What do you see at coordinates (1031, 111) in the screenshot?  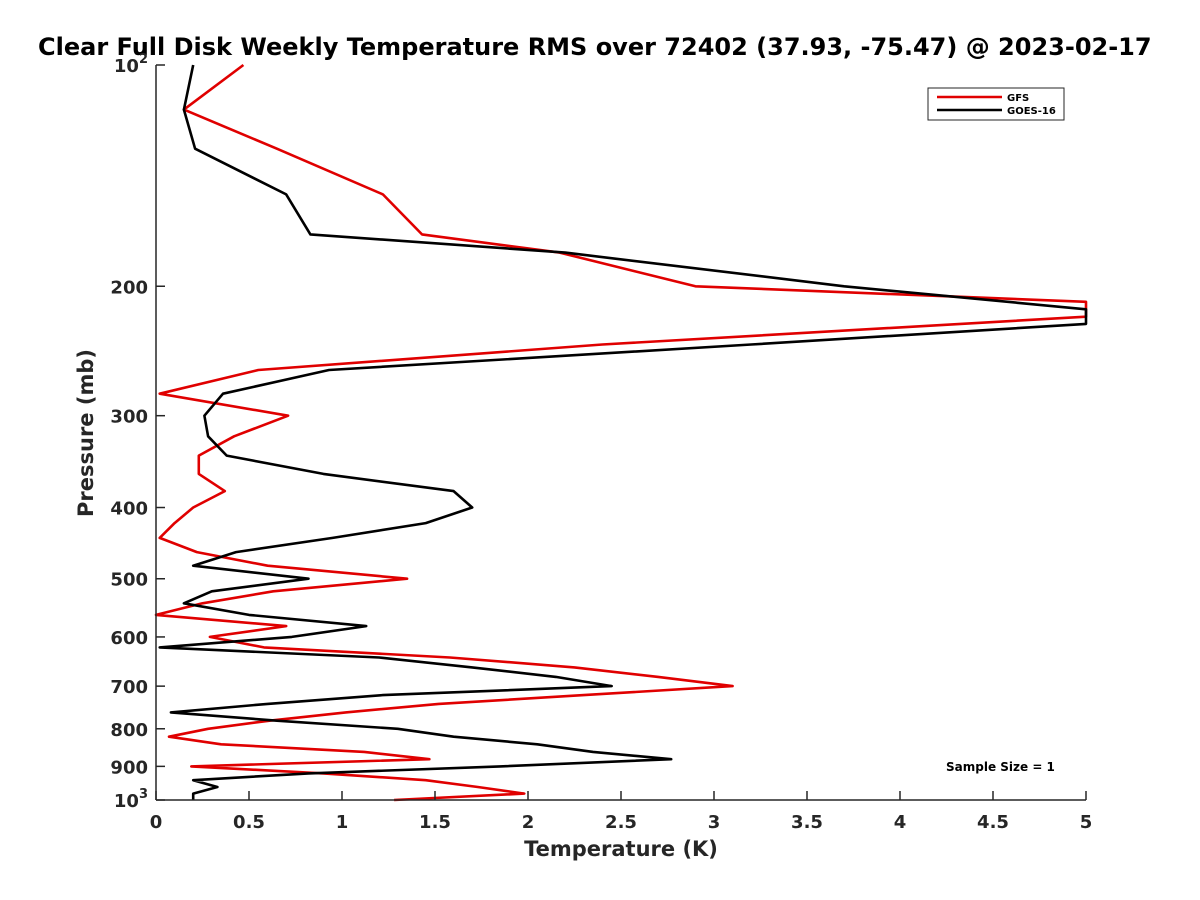 I see `legend-label-goes16: GOES-16` at bounding box center [1031, 111].